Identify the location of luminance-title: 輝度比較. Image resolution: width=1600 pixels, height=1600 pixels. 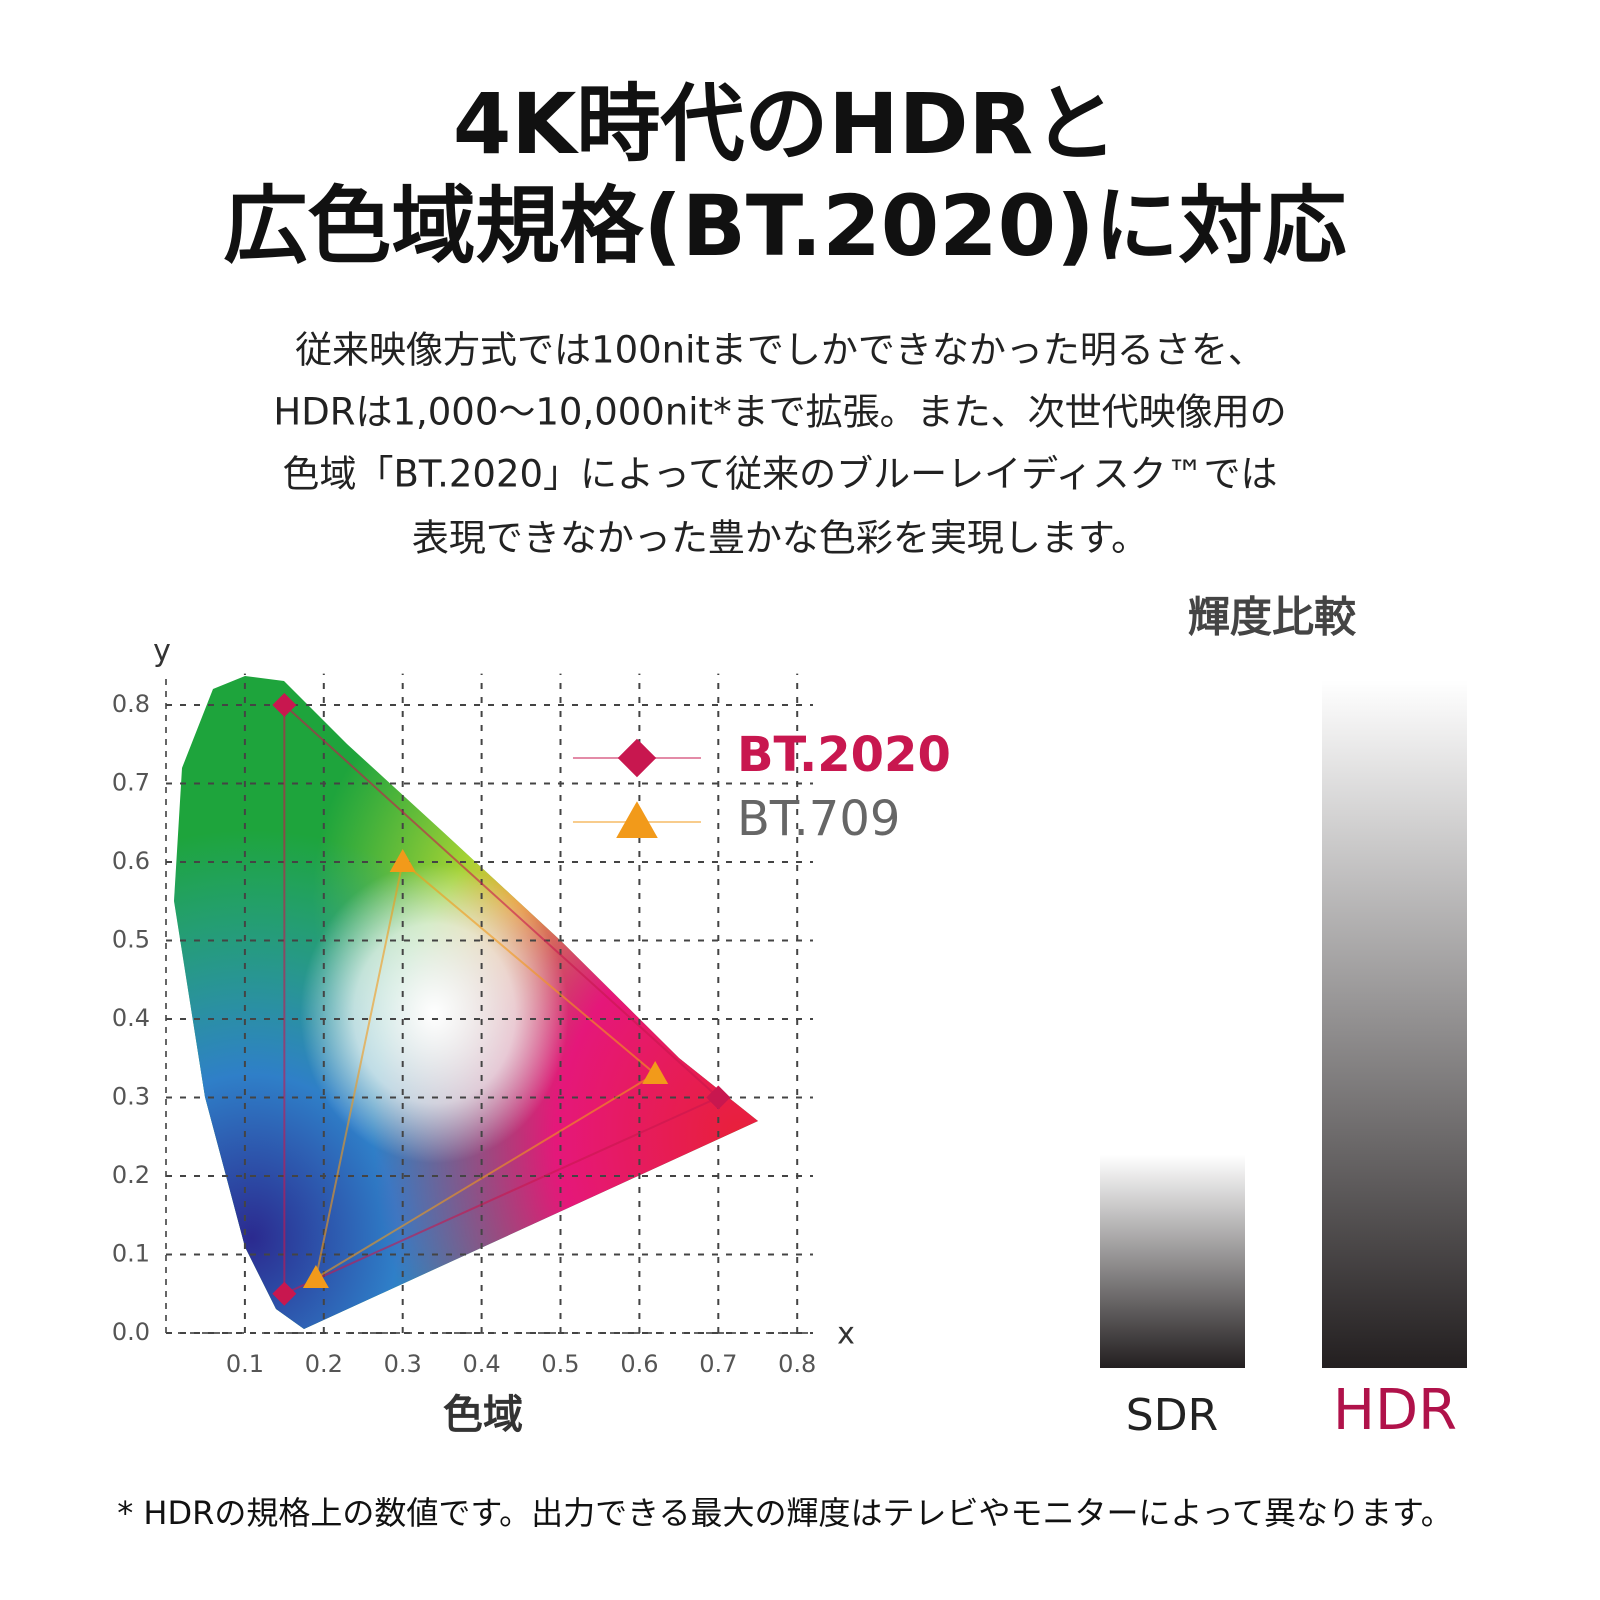
(1272, 617).